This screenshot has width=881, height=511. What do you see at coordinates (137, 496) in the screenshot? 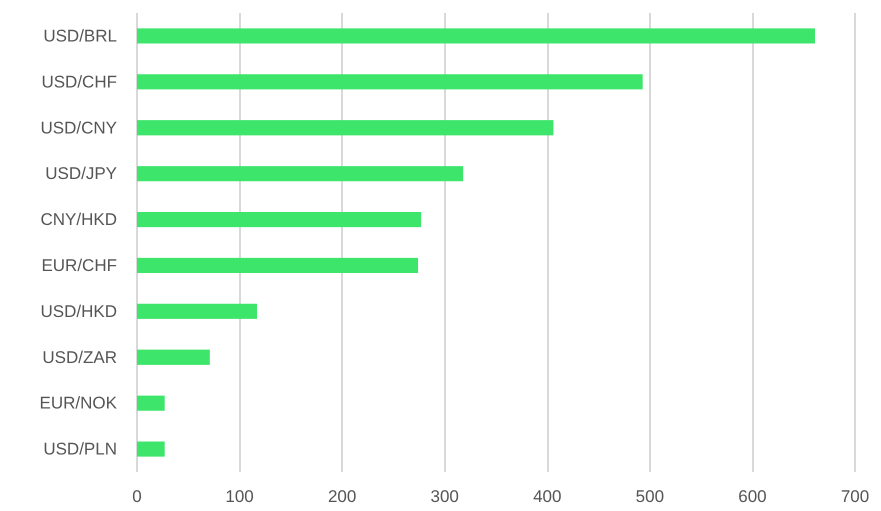
I see `x-tick-label: 0` at bounding box center [137, 496].